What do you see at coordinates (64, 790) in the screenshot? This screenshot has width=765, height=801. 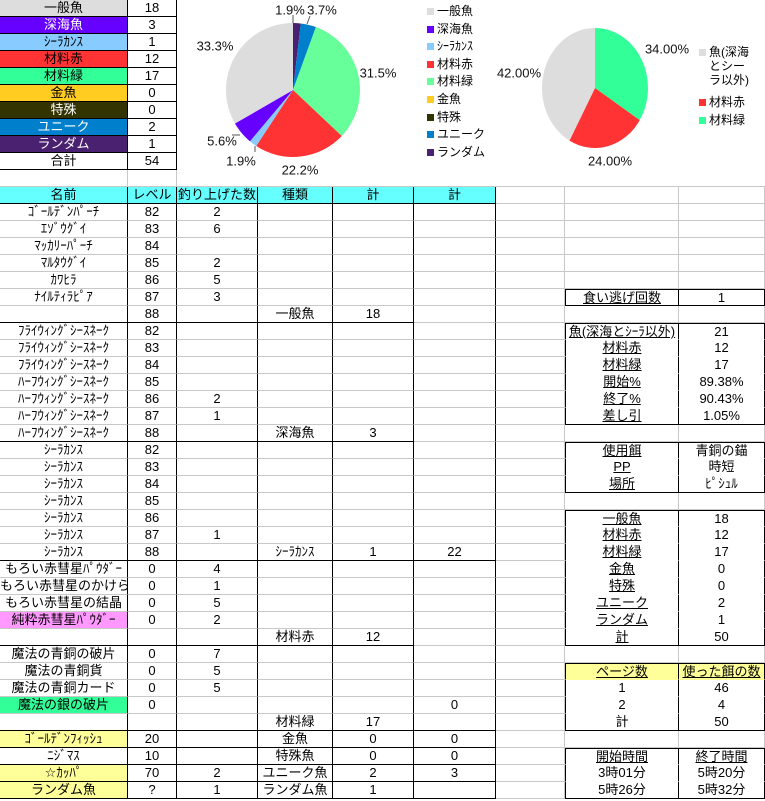 I see `table-row-name: ランダム魚` at bounding box center [64, 790].